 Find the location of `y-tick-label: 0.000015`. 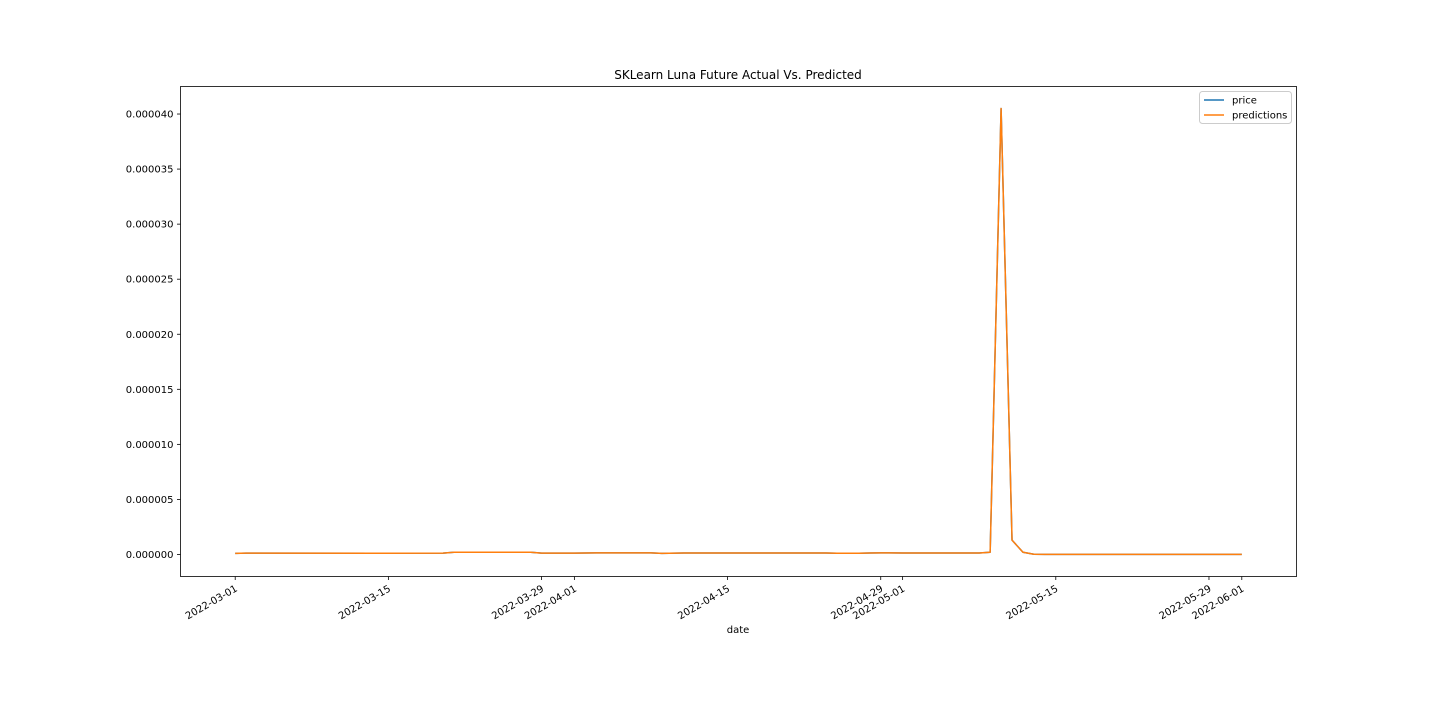

y-tick-label: 0.000015 is located at coordinates (150, 390).